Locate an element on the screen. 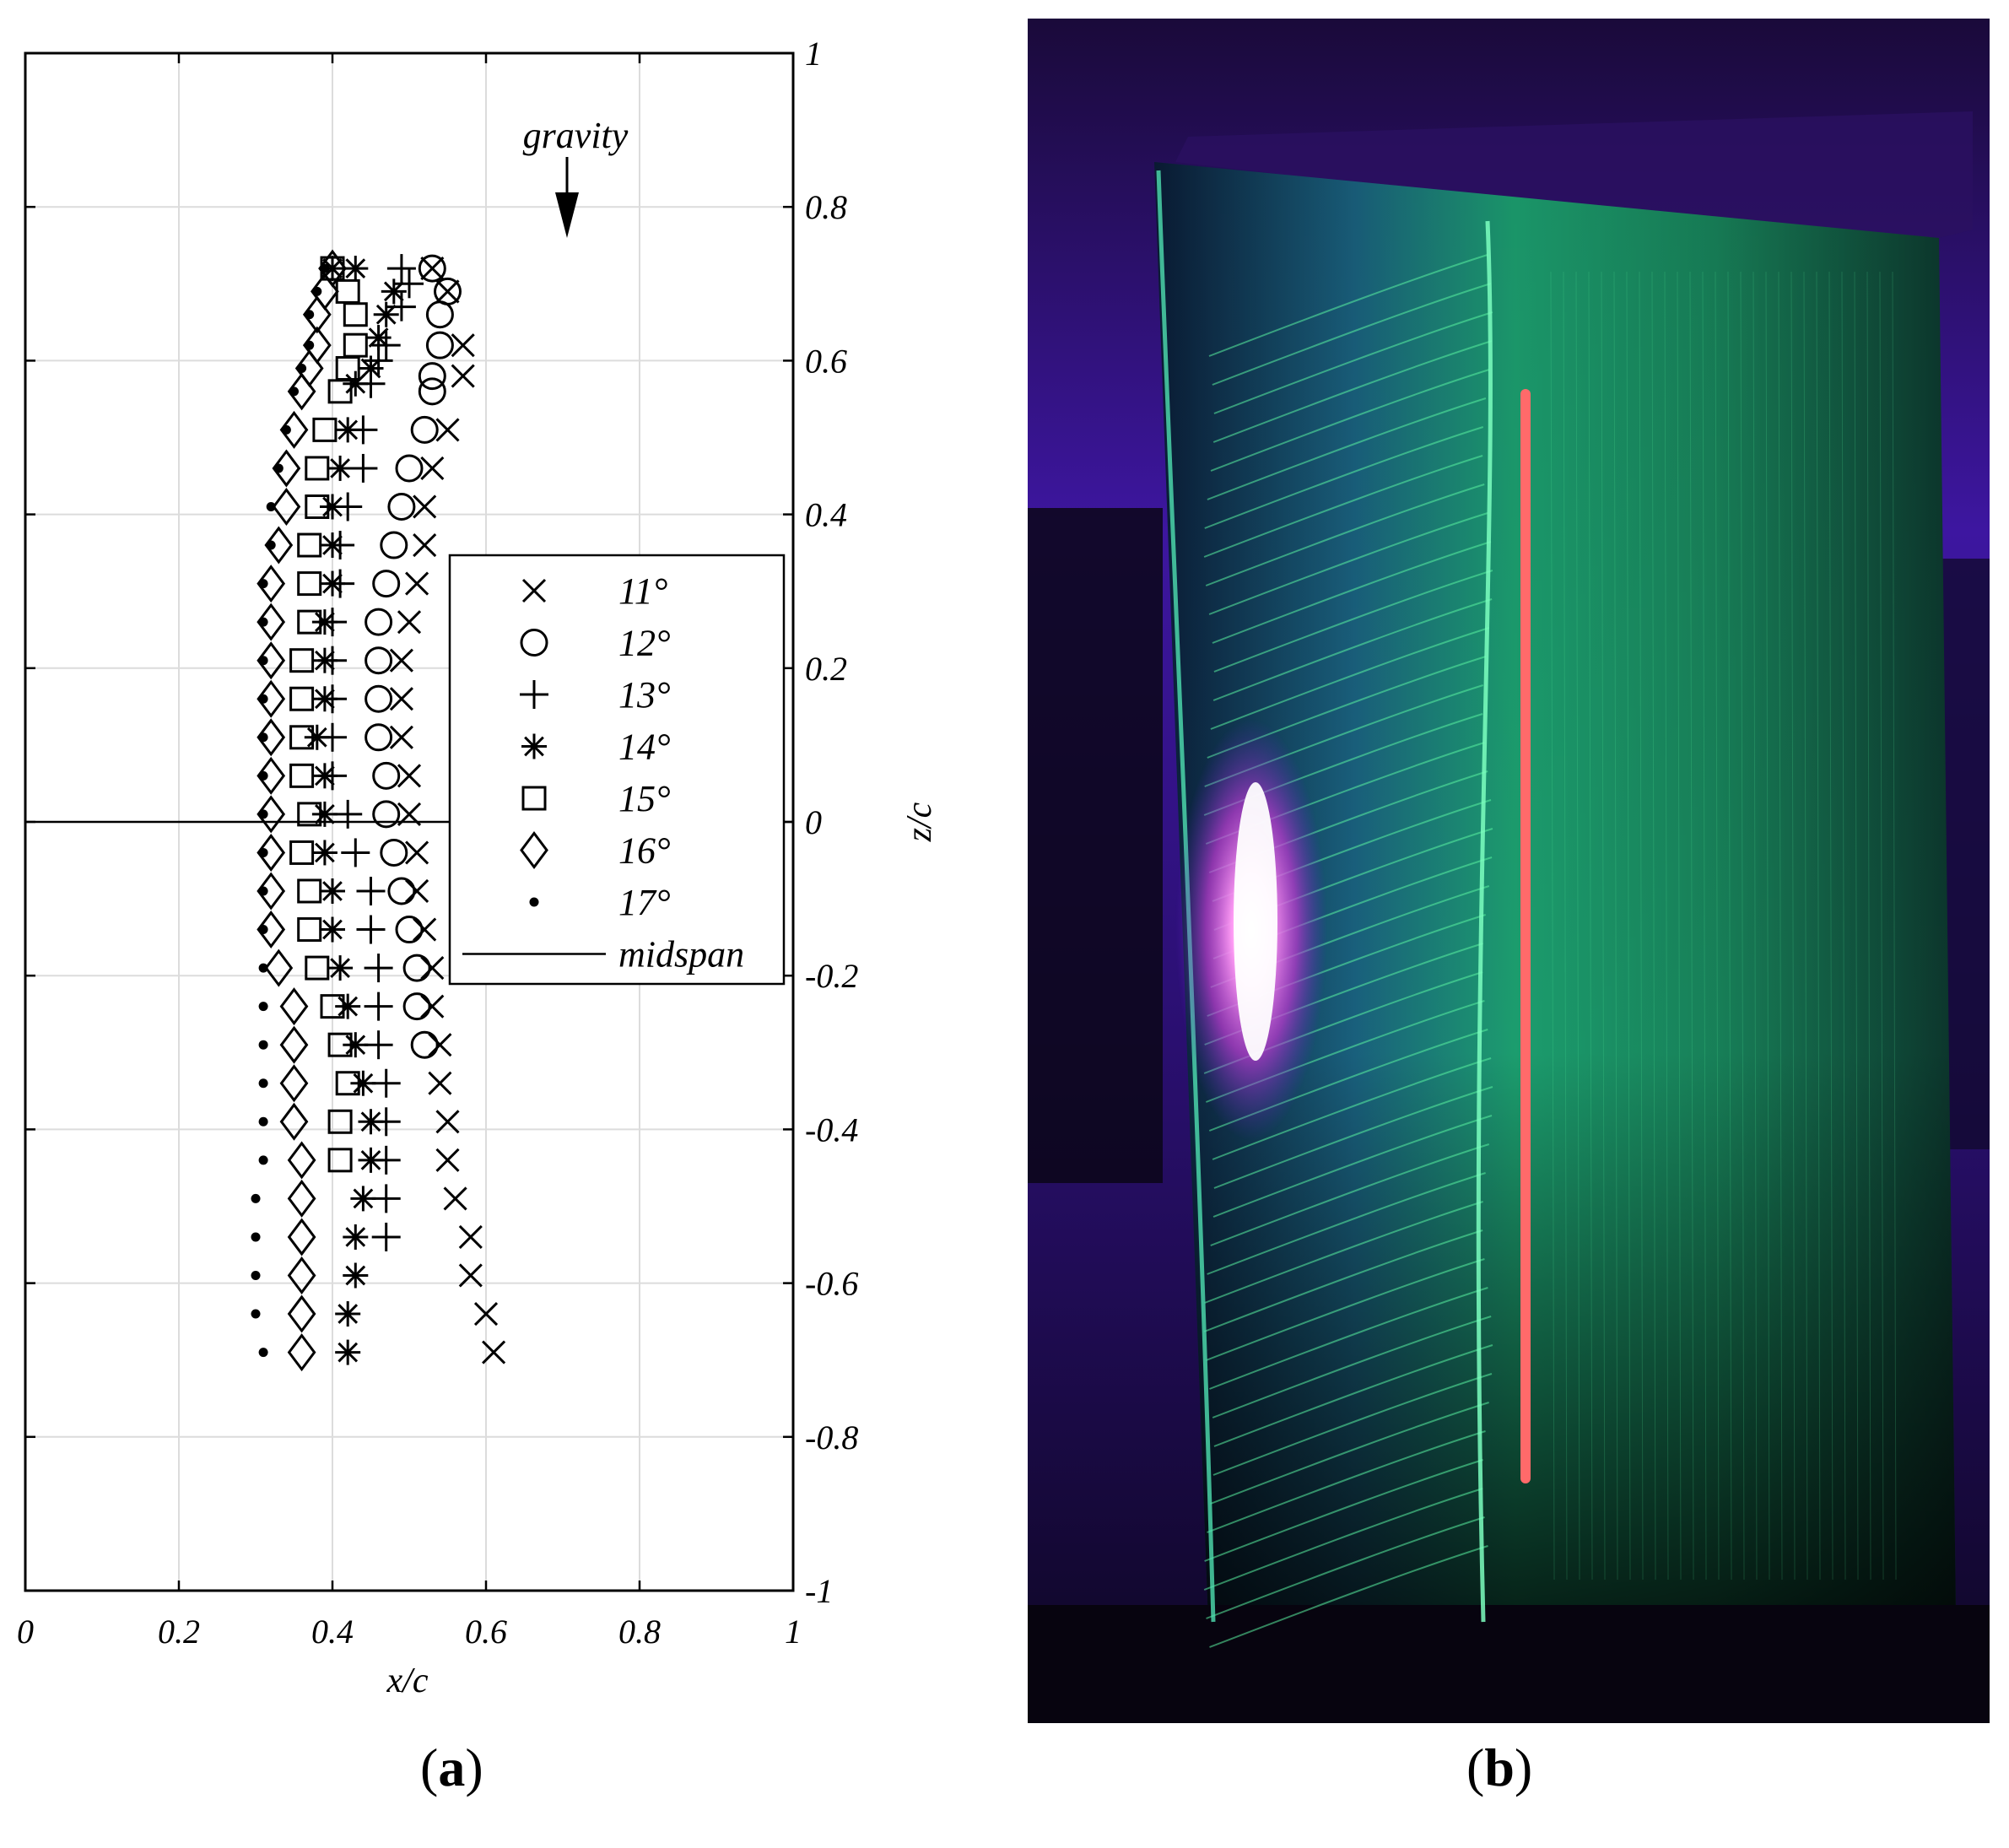 This screenshot has width=2009, height=1848. panel-label-a: (a) is located at coordinates (451, 1767).